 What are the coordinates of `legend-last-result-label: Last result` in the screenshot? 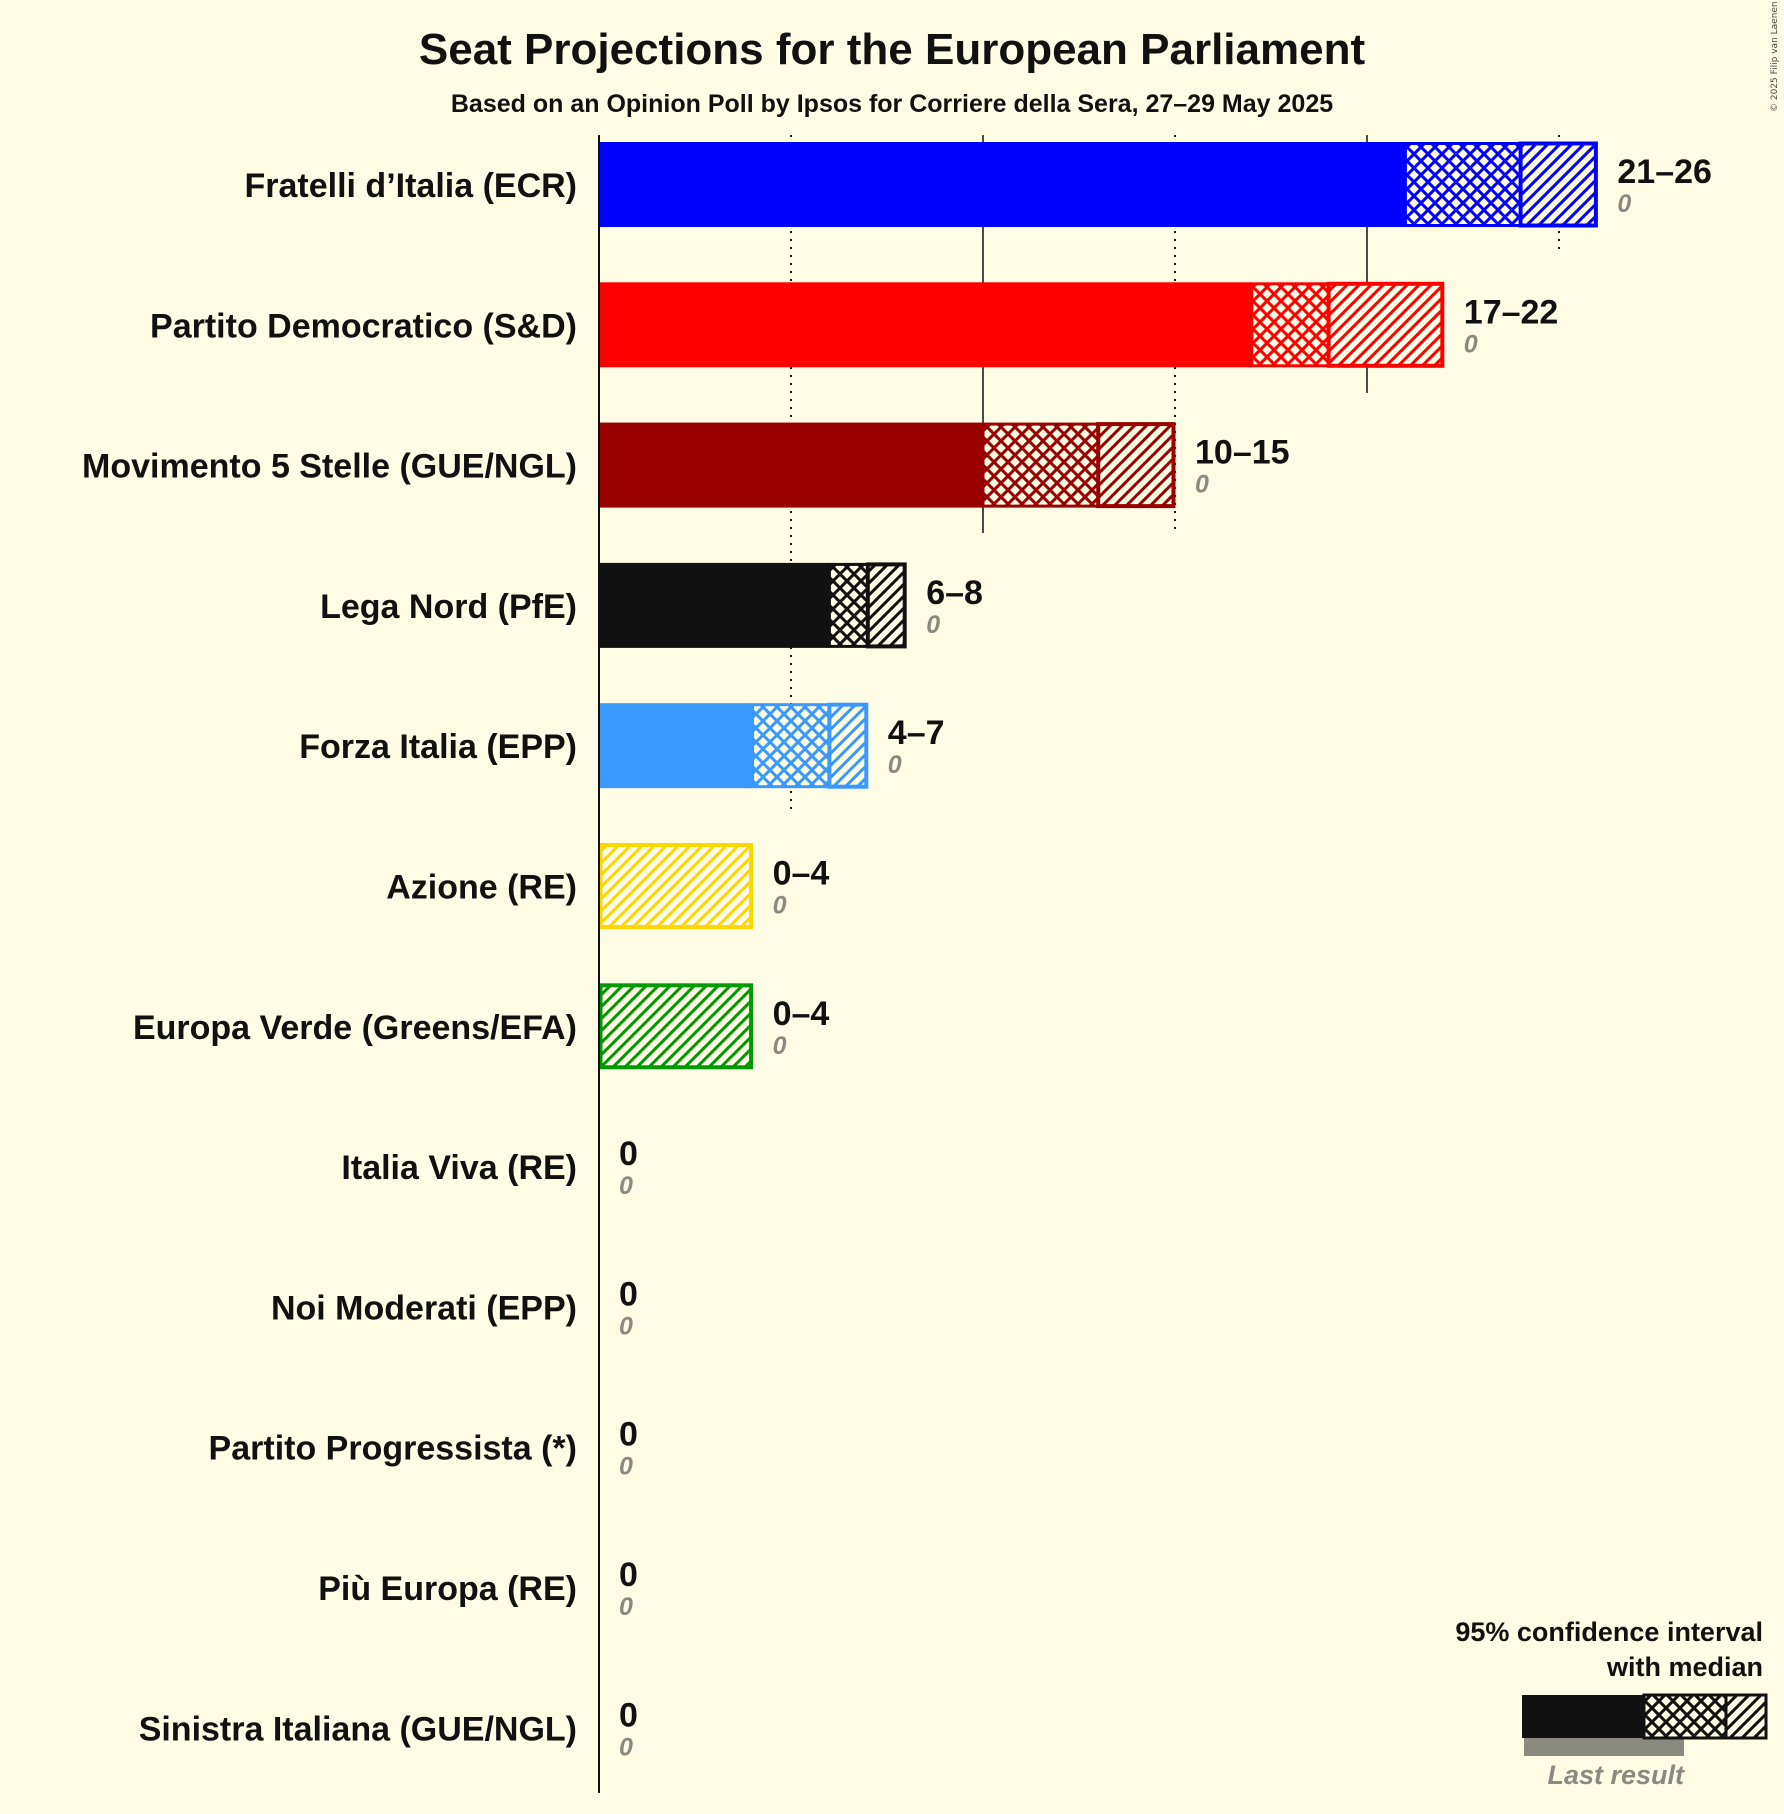 It's located at (1616, 1775).